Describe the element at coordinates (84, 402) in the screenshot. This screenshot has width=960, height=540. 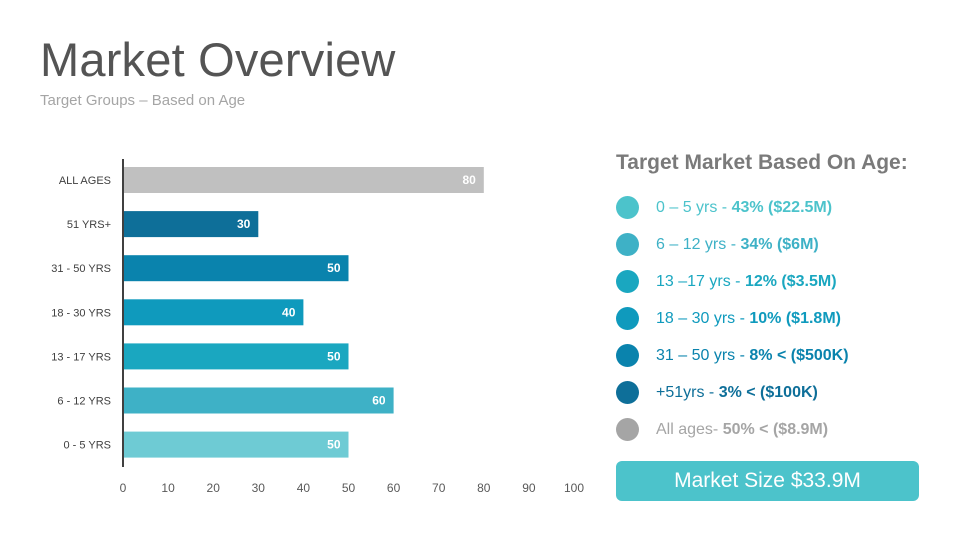
I see `category-label: 6 - 12 YRS` at that location.